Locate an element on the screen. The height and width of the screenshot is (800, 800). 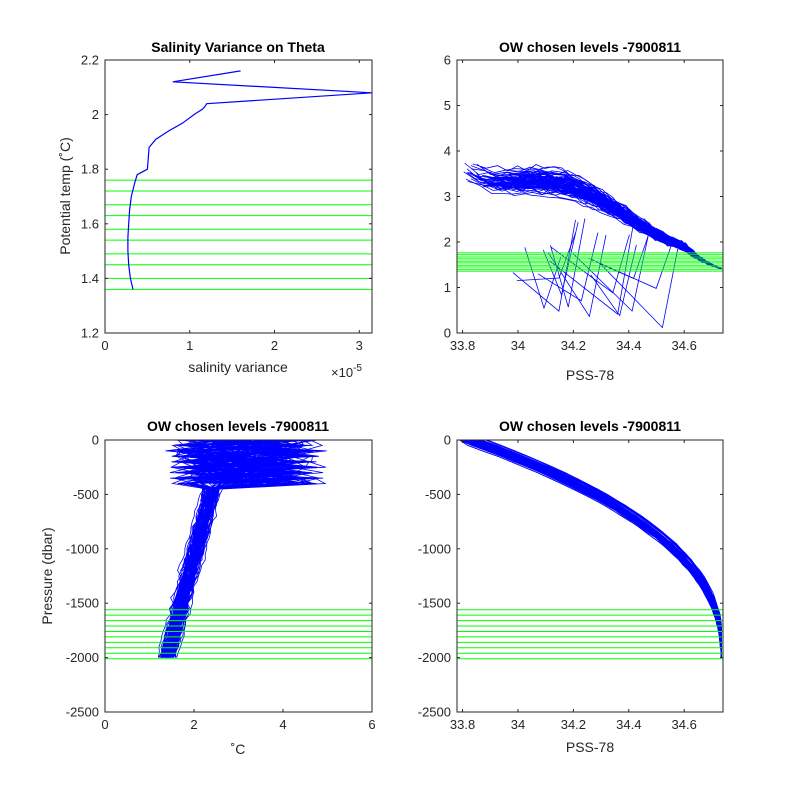
chart-title: Salinity Variance on Theta is located at coordinates (238, 47).